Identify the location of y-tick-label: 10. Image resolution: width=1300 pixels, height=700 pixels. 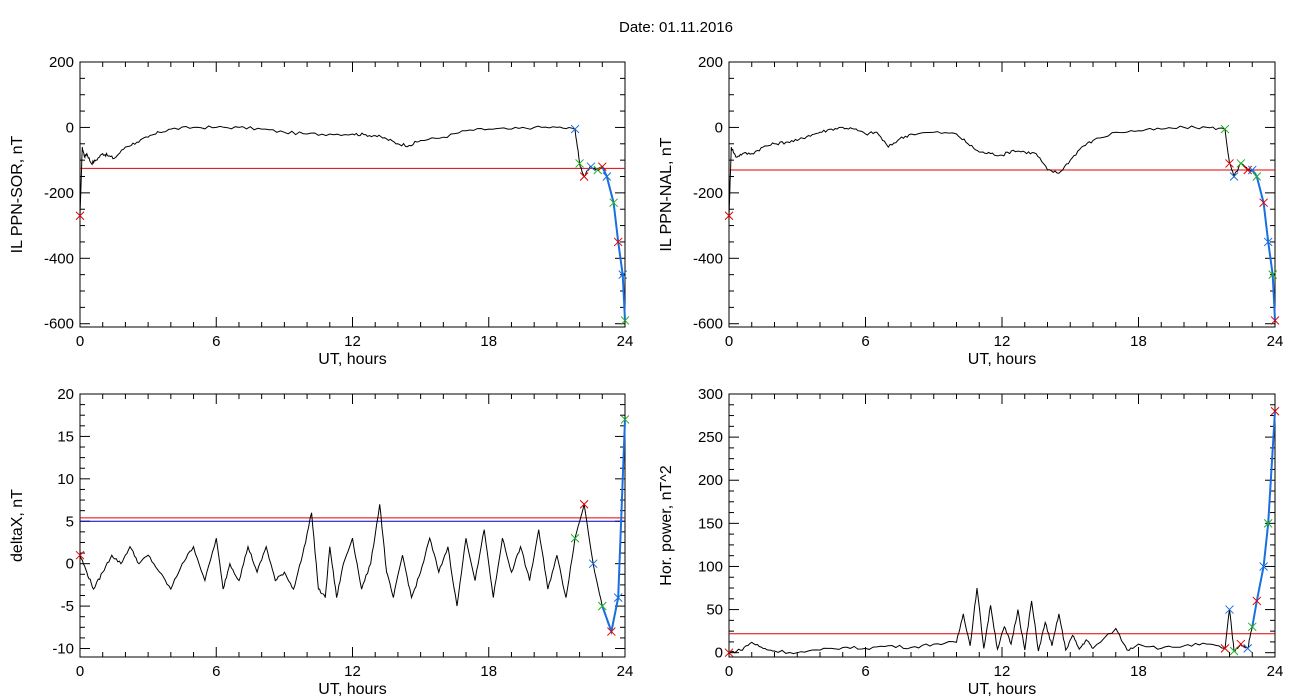
(65, 479).